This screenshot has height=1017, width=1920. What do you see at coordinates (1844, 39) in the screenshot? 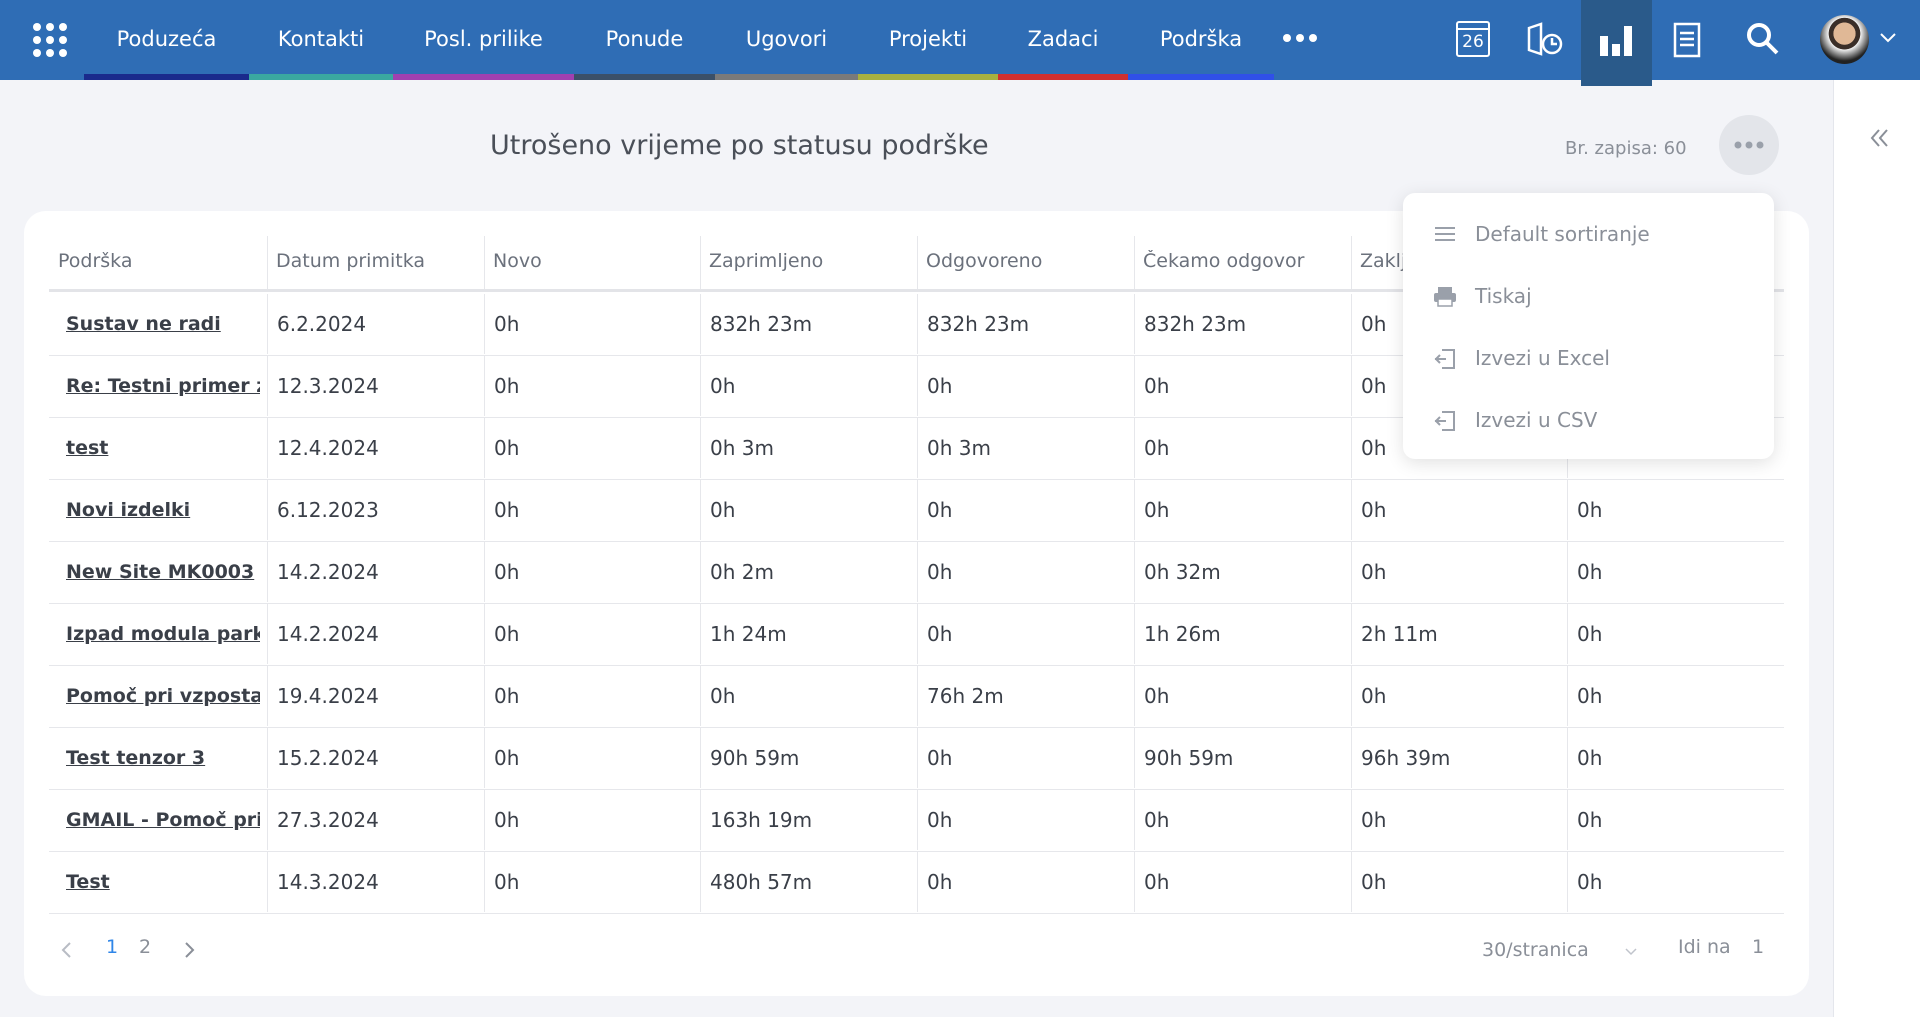
I see `avatar` at bounding box center [1844, 39].